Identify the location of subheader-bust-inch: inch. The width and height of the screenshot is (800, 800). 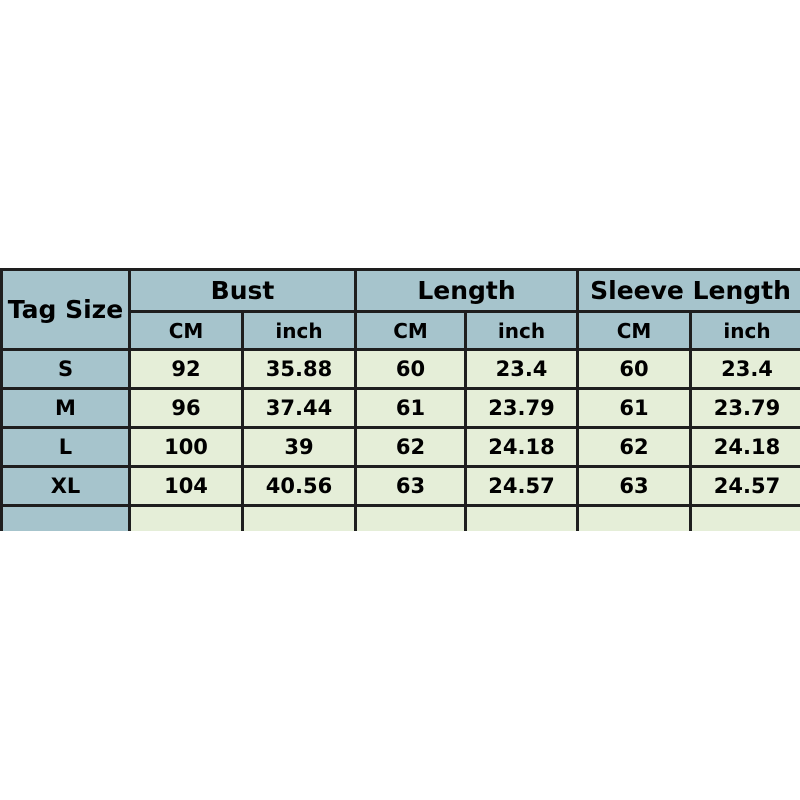
(299, 330).